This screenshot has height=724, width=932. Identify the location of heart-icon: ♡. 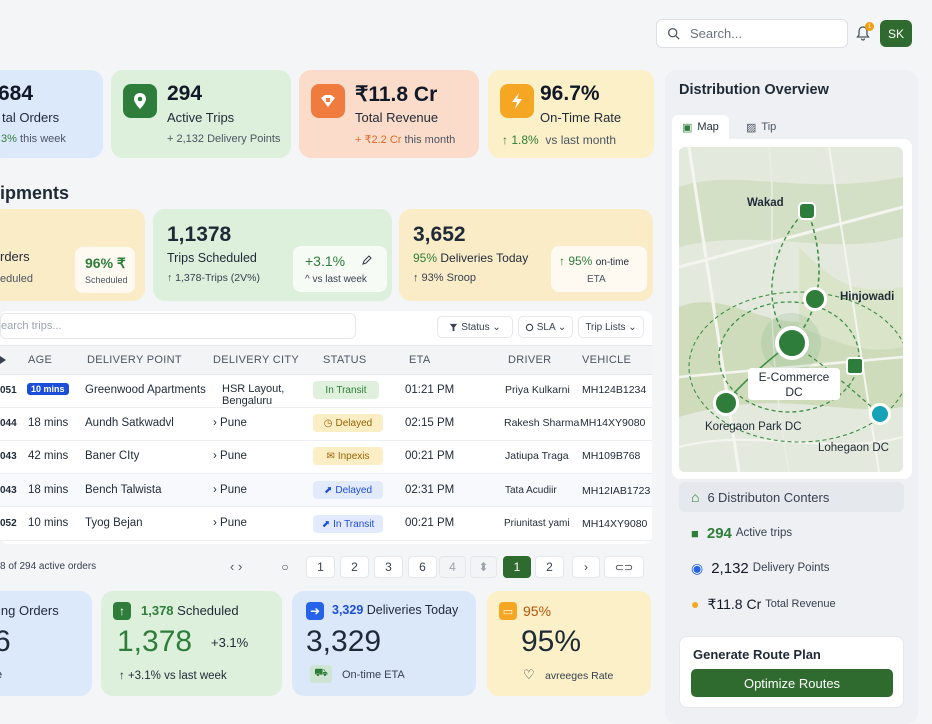
(529, 674).